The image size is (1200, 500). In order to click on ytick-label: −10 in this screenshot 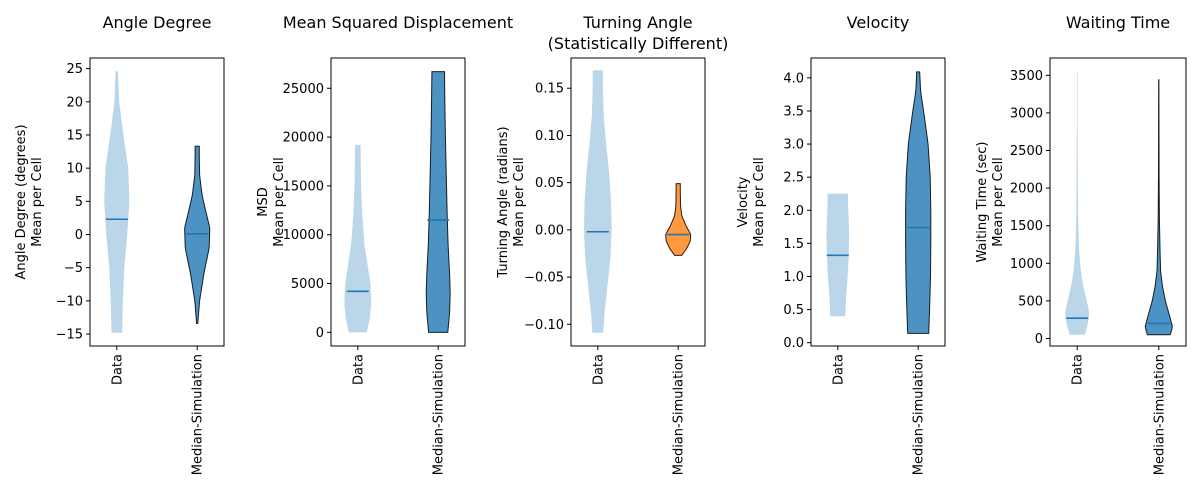, I will do `click(69, 301)`.